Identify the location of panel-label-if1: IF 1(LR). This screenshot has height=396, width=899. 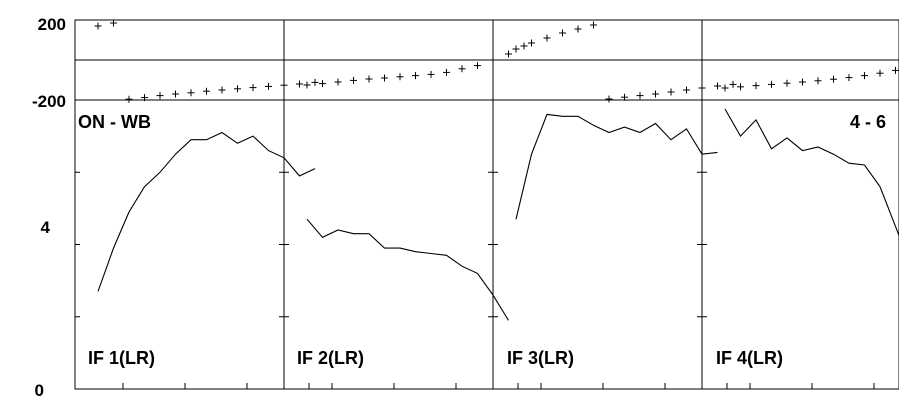
(121, 358).